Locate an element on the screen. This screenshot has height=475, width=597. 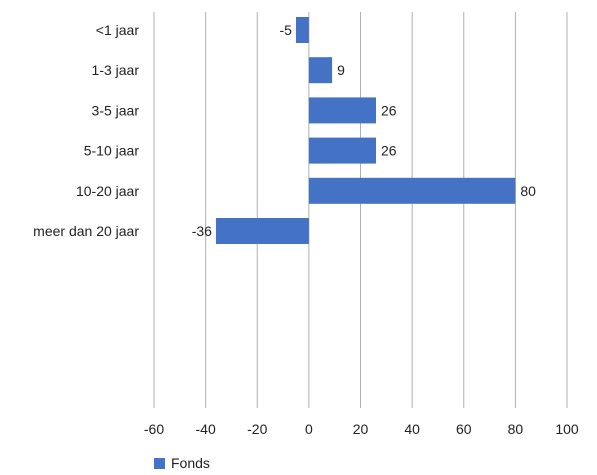
x-tick-label: 20 is located at coordinates (361, 429).